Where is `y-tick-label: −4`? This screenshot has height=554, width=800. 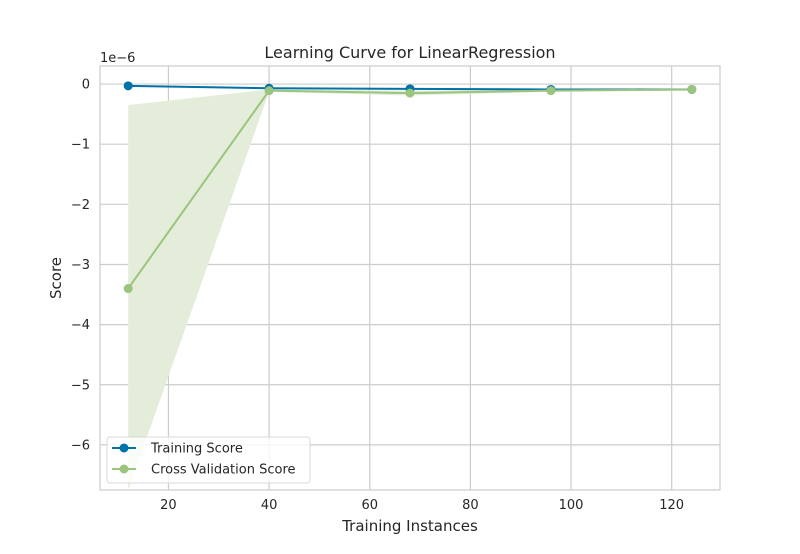
y-tick-label: −4 is located at coordinates (80, 325).